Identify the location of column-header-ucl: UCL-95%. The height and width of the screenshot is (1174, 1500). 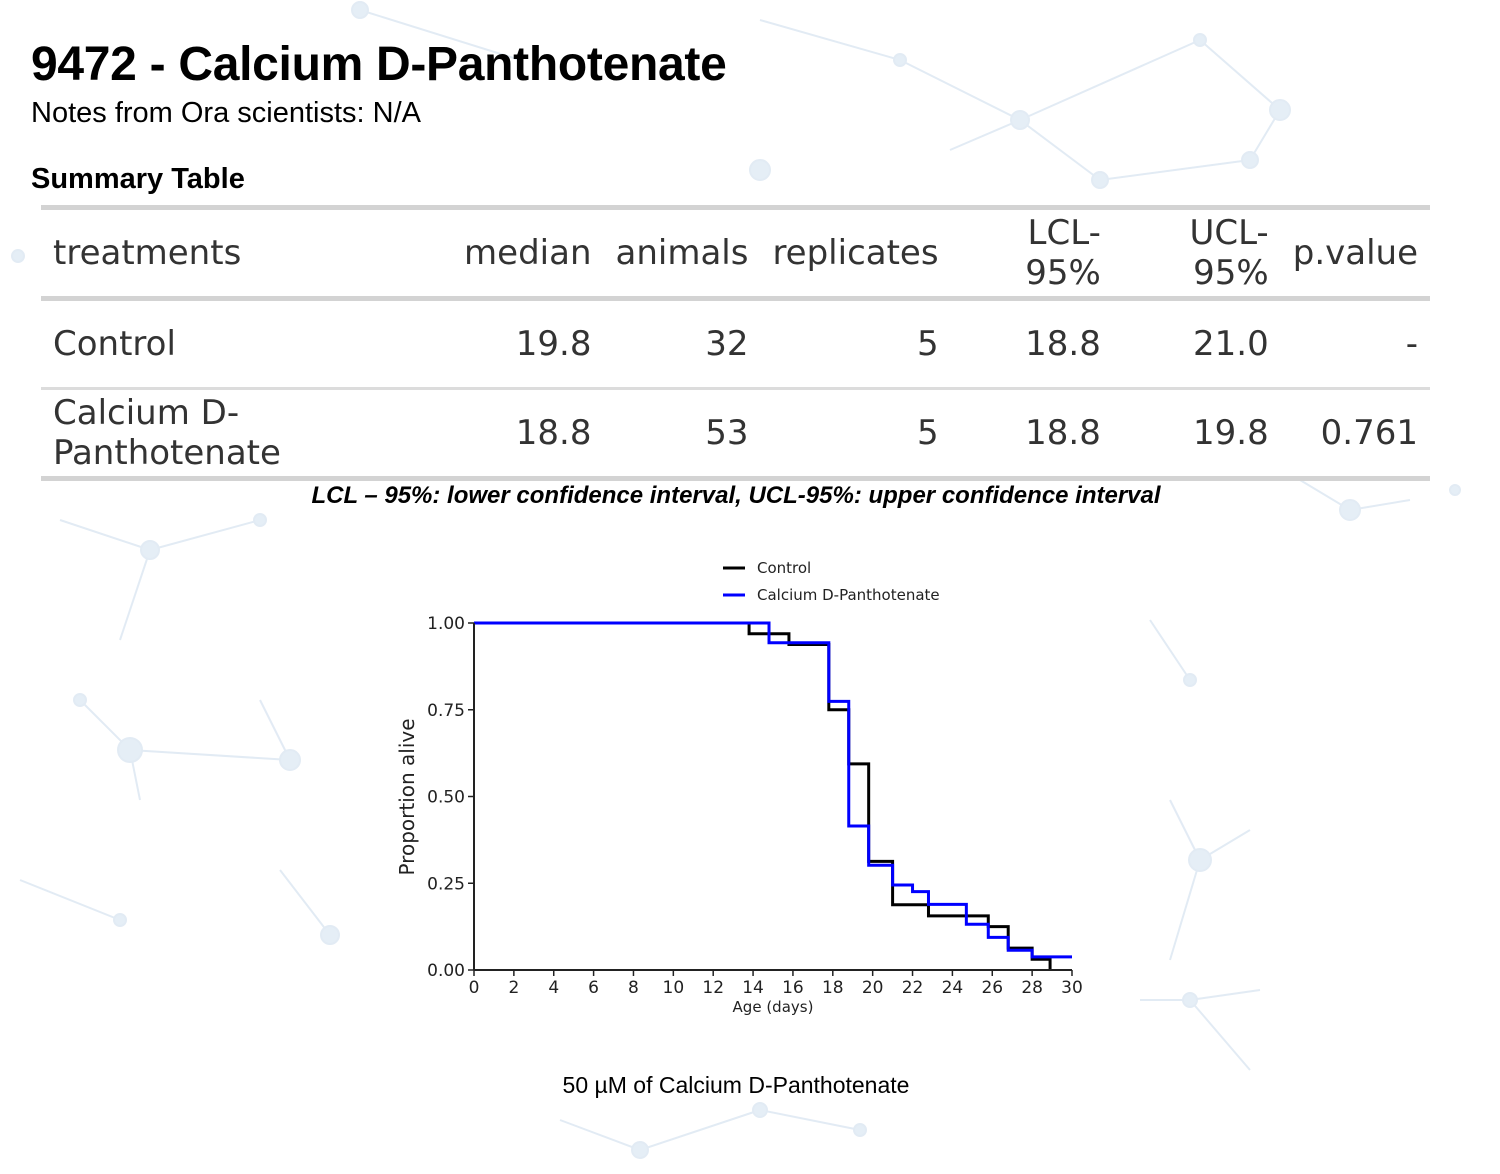
(1229, 253).